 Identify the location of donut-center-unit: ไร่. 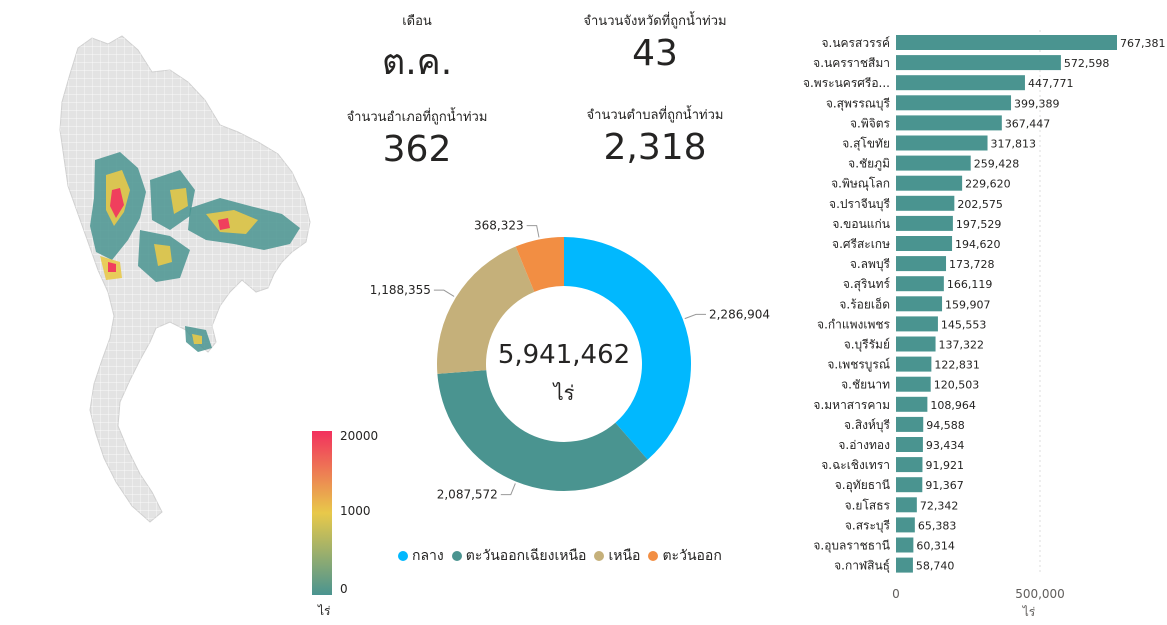
(563, 393).